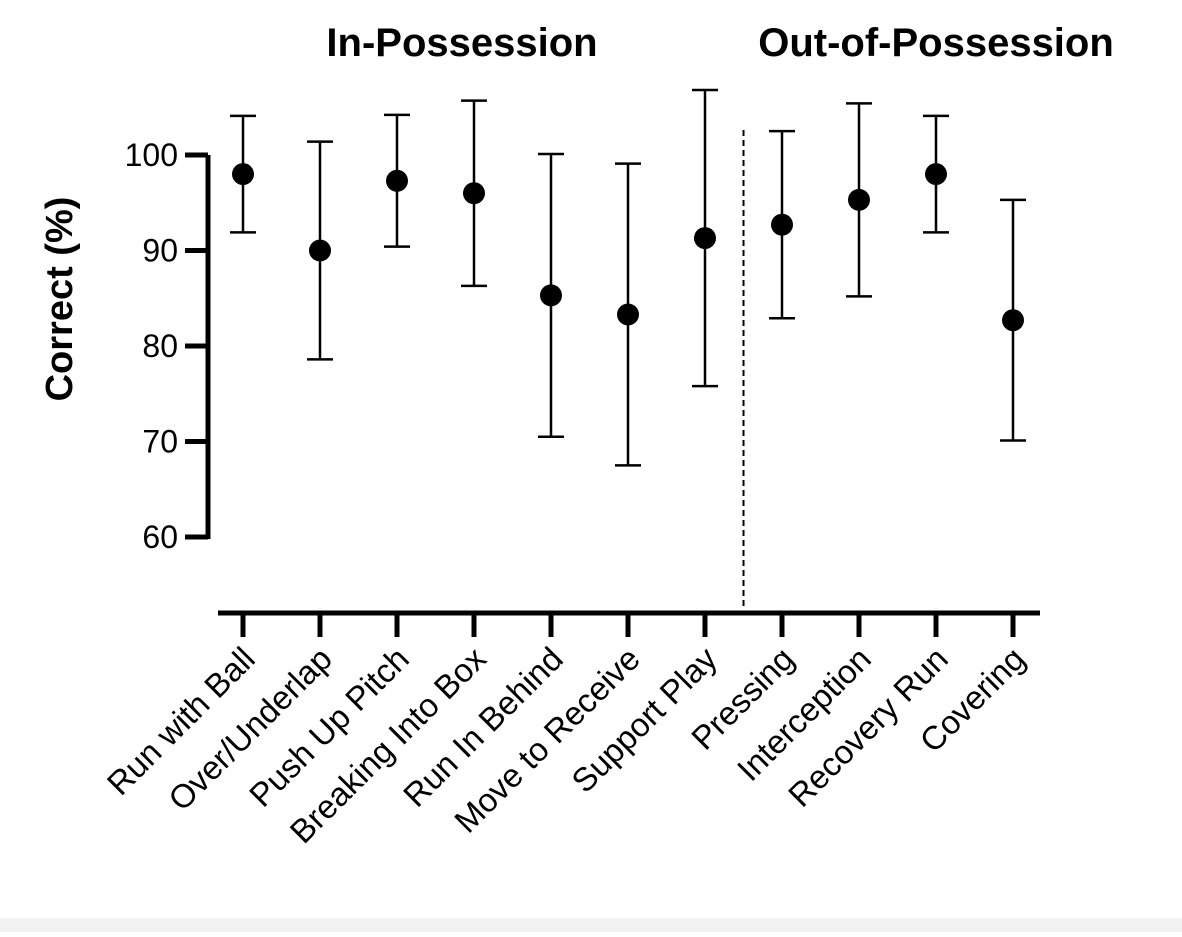 The height and width of the screenshot is (937, 1182). What do you see at coordinates (719, 43) in the screenshot?
I see `group-labels: In-Possession Out-of-Possession` at bounding box center [719, 43].